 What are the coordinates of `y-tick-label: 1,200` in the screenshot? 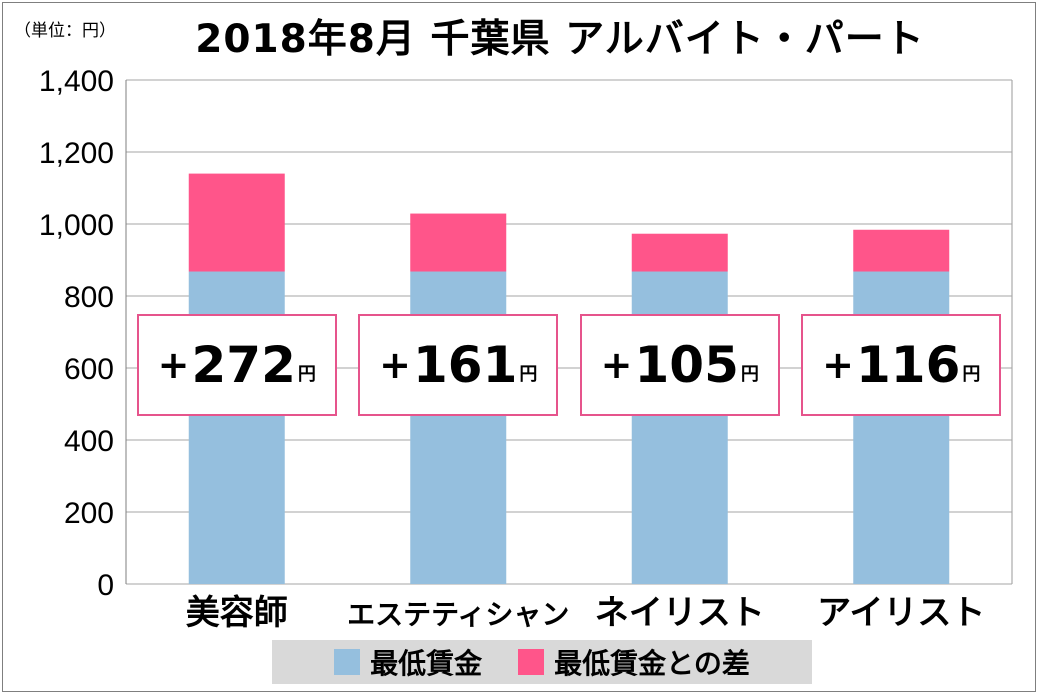 It's located at (76, 153).